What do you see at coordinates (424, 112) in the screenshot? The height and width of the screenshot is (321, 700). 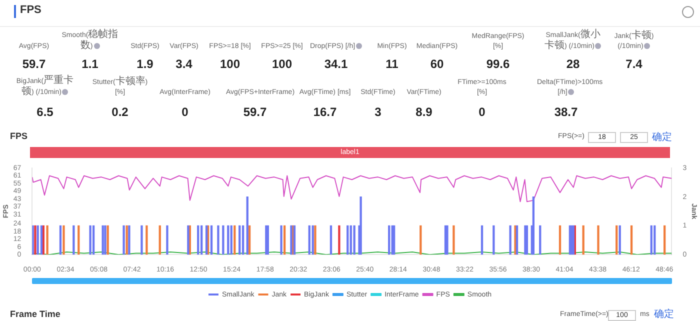 I see `text: 8.9` at bounding box center [424, 112].